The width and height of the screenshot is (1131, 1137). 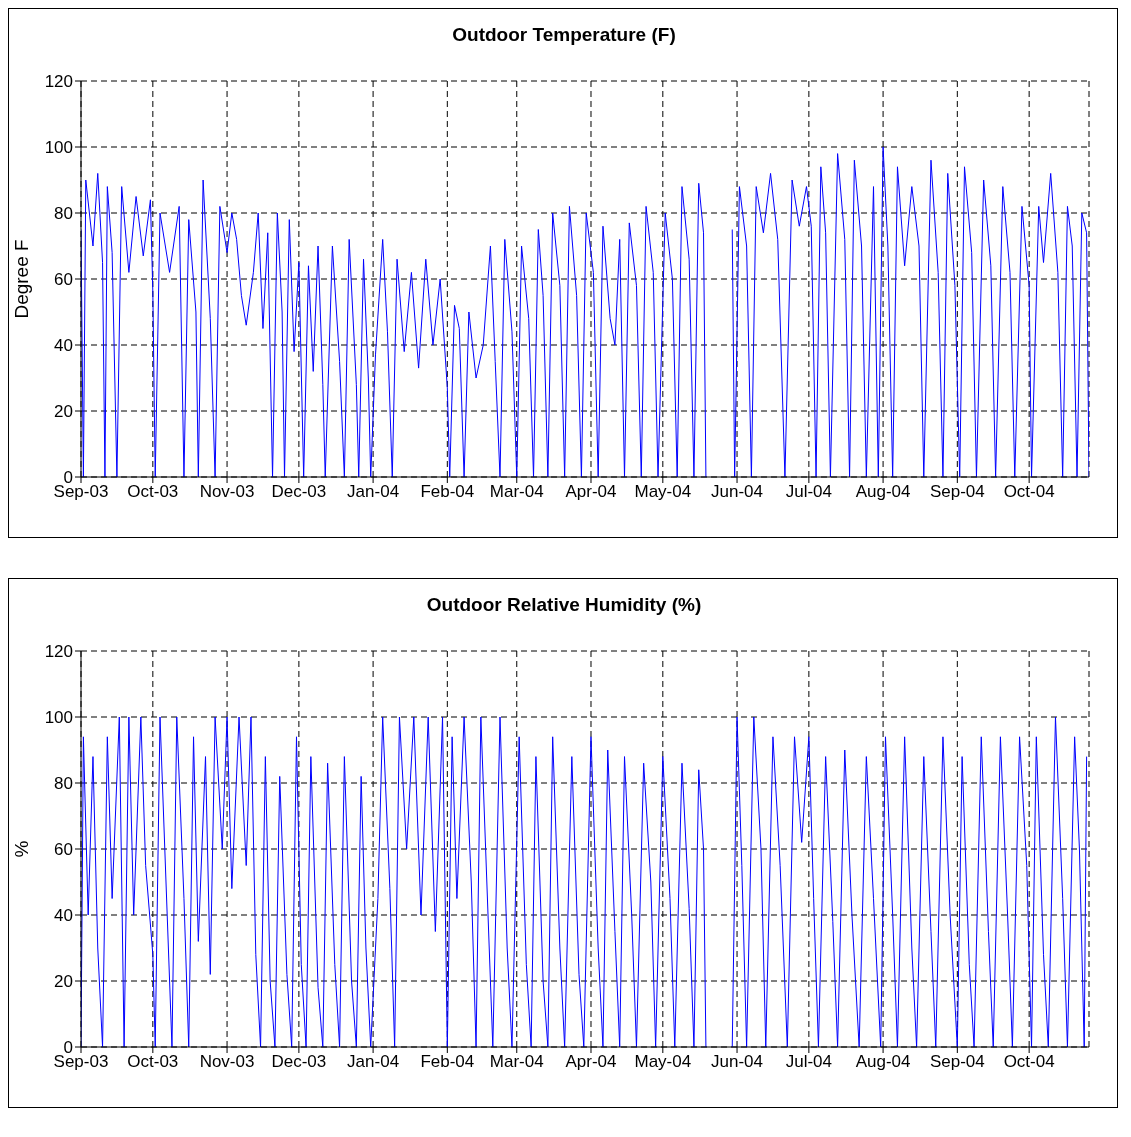 I want to click on chart-title: Outdoor Relative Humidity (%), so click(x=564, y=605).